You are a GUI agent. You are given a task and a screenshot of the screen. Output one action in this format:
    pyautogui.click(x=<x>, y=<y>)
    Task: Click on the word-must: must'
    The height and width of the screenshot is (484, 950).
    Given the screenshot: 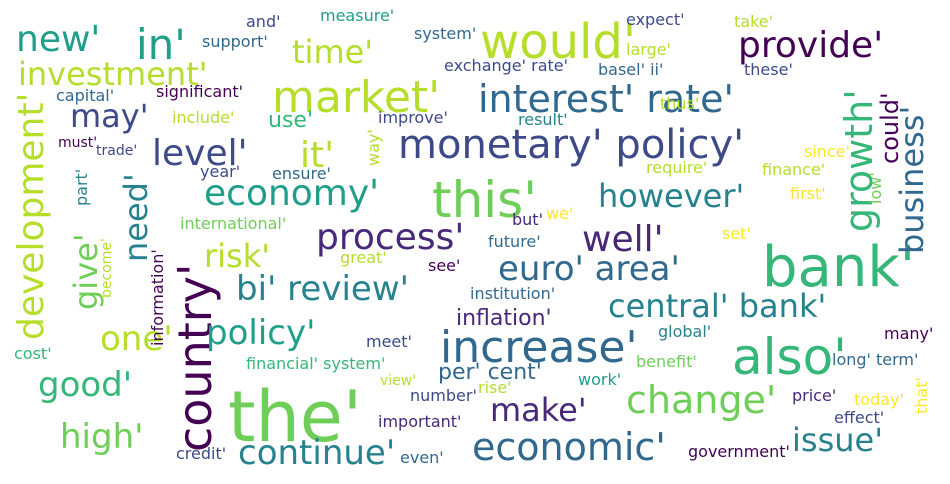 What is the action you would take?
    pyautogui.click(x=78, y=143)
    